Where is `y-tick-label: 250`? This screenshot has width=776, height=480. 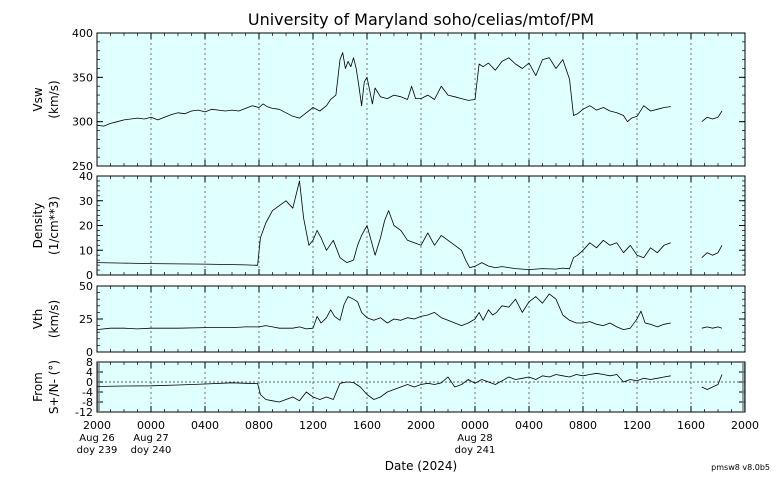 y-tick-label: 250 is located at coordinates (82, 166).